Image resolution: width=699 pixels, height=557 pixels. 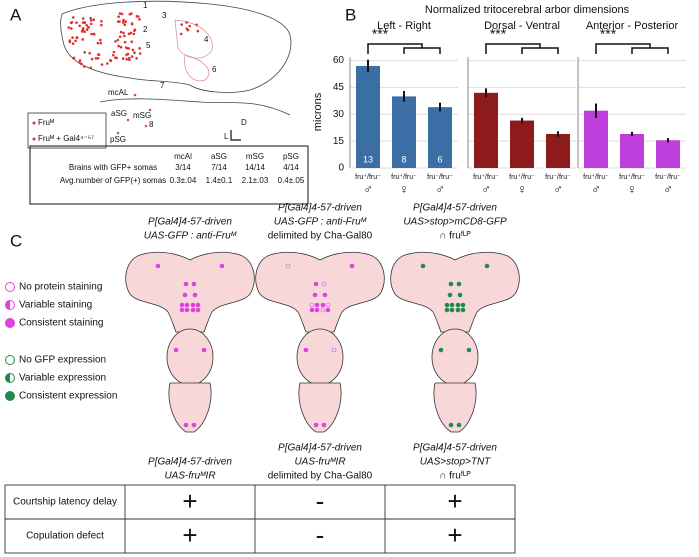 I want to click on x-tick-label: fru⁻/fru⁻, so click(x=668, y=177).